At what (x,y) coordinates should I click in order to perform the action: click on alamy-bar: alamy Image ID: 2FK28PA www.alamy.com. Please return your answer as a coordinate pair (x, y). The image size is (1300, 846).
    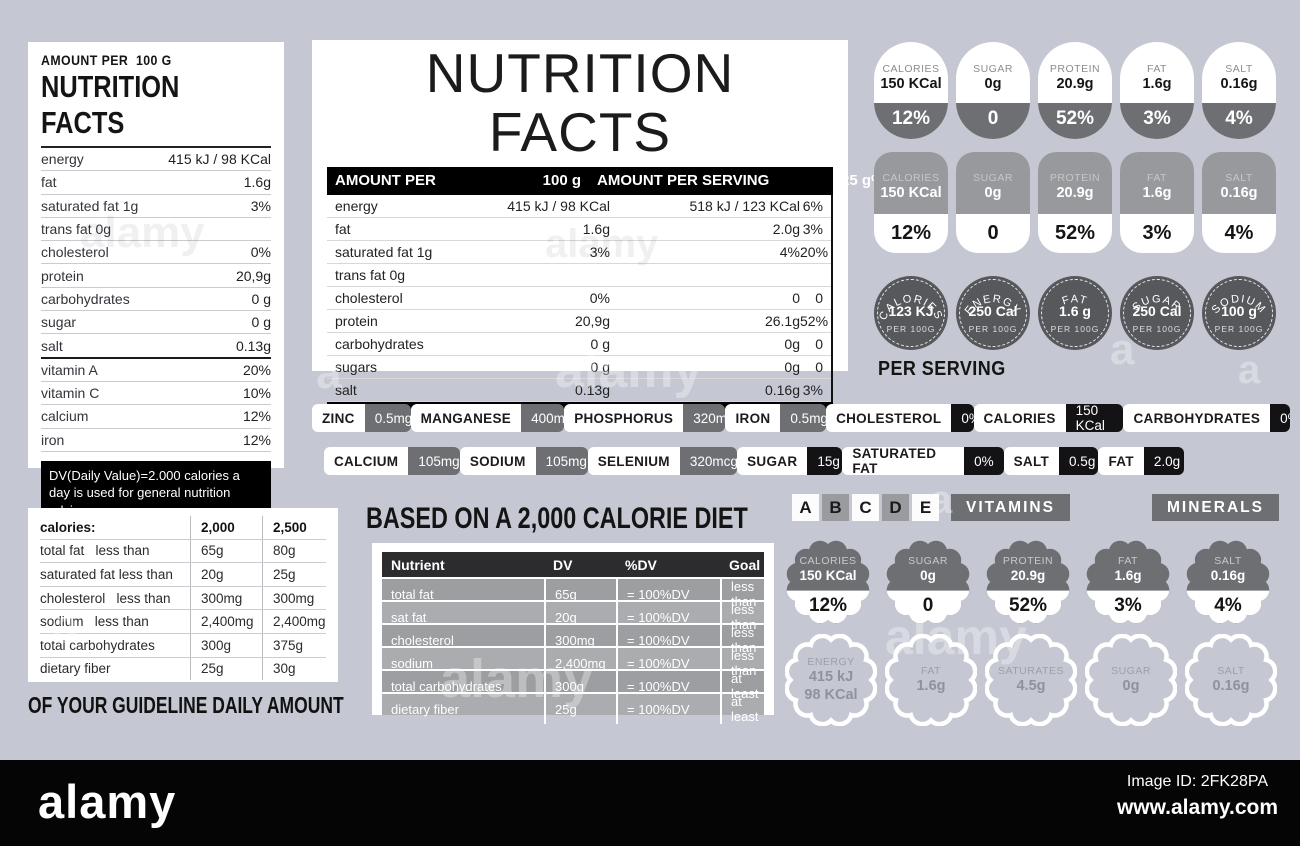
    Looking at the image, I should click on (650, 803).